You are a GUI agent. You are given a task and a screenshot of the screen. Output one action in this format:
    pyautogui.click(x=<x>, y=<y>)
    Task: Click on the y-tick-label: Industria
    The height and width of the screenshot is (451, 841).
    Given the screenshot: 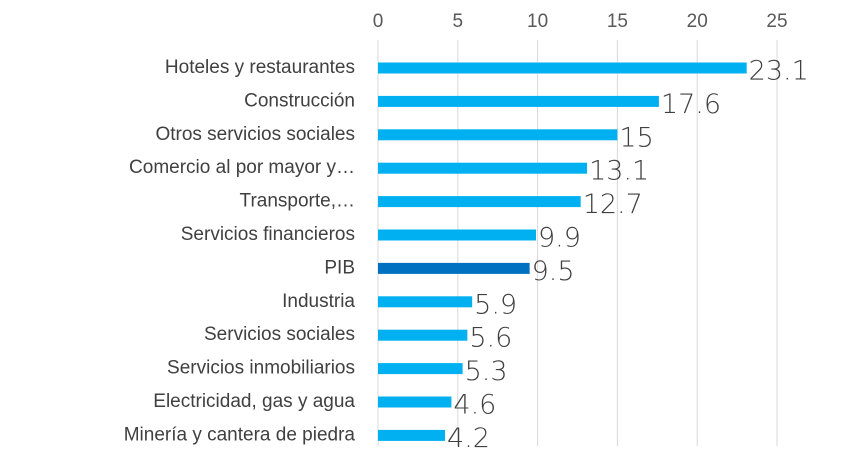 What is the action you would take?
    pyautogui.click(x=318, y=301)
    